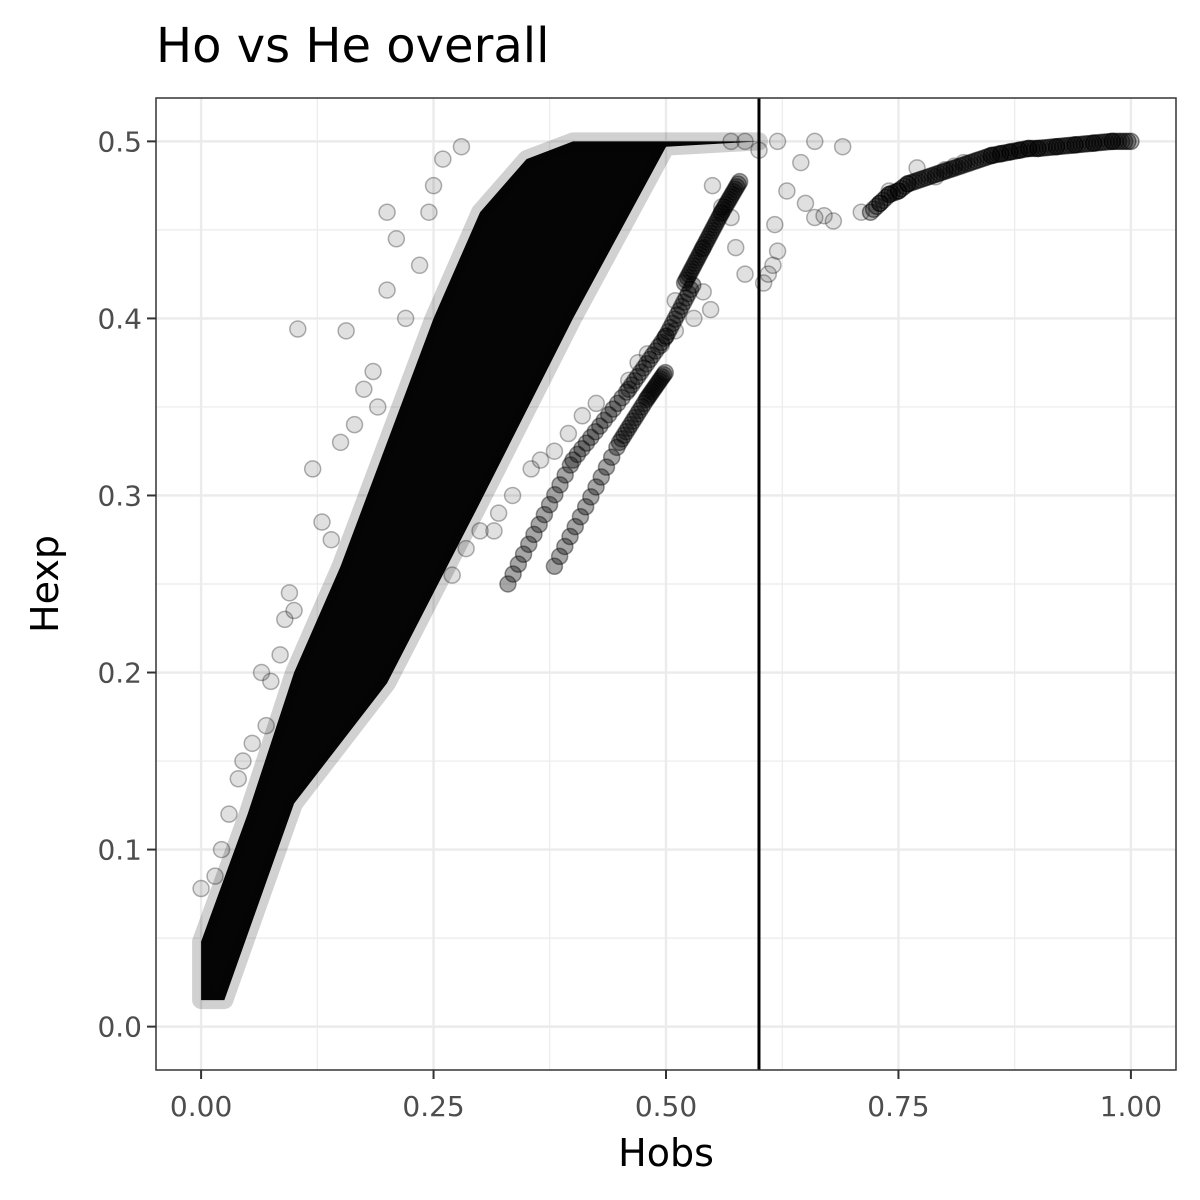  Describe the element at coordinates (201, 1106) in the screenshot. I see `x-tick-label: 0.00` at that location.